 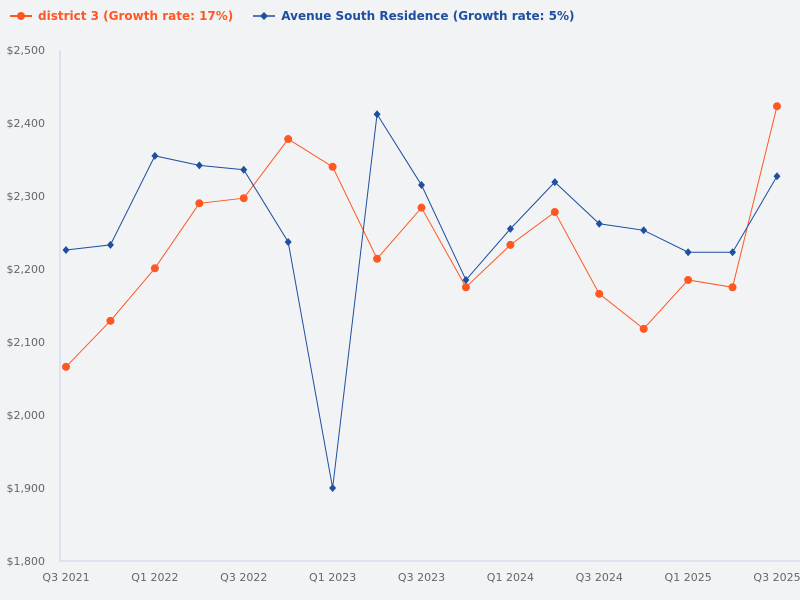 What do you see at coordinates (776, 577) in the screenshot?
I see `x-tick-label: Q3 2025` at bounding box center [776, 577].